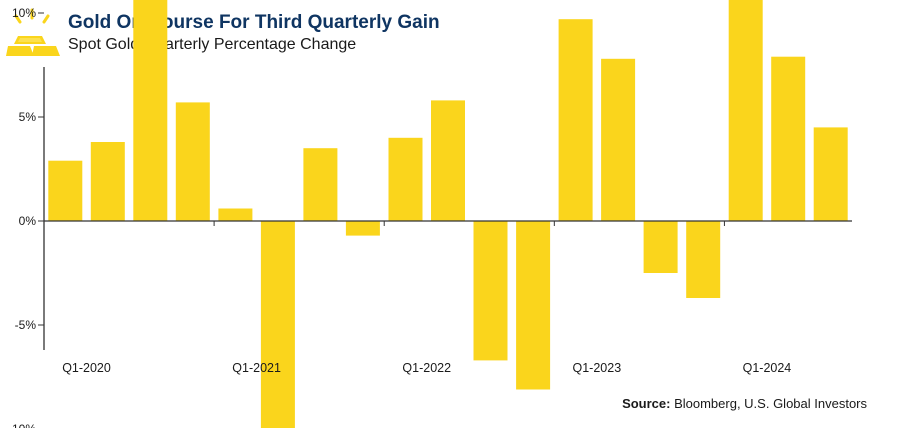  Describe the element at coordinates (703, 259) in the screenshot. I see `bar-q4-2023` at that location.